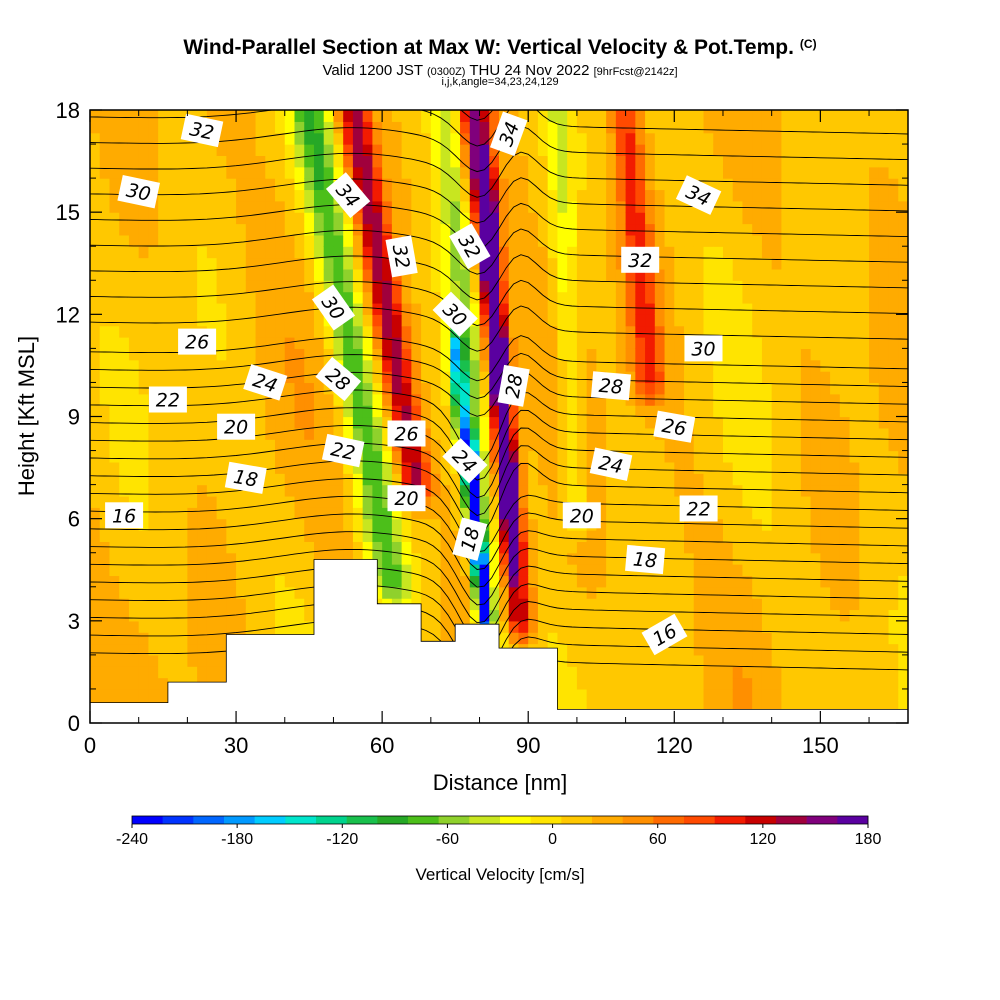  Describe the element at coordinates (74, 723) in the screenshot. I see `y-tick-label: 0` at that location.